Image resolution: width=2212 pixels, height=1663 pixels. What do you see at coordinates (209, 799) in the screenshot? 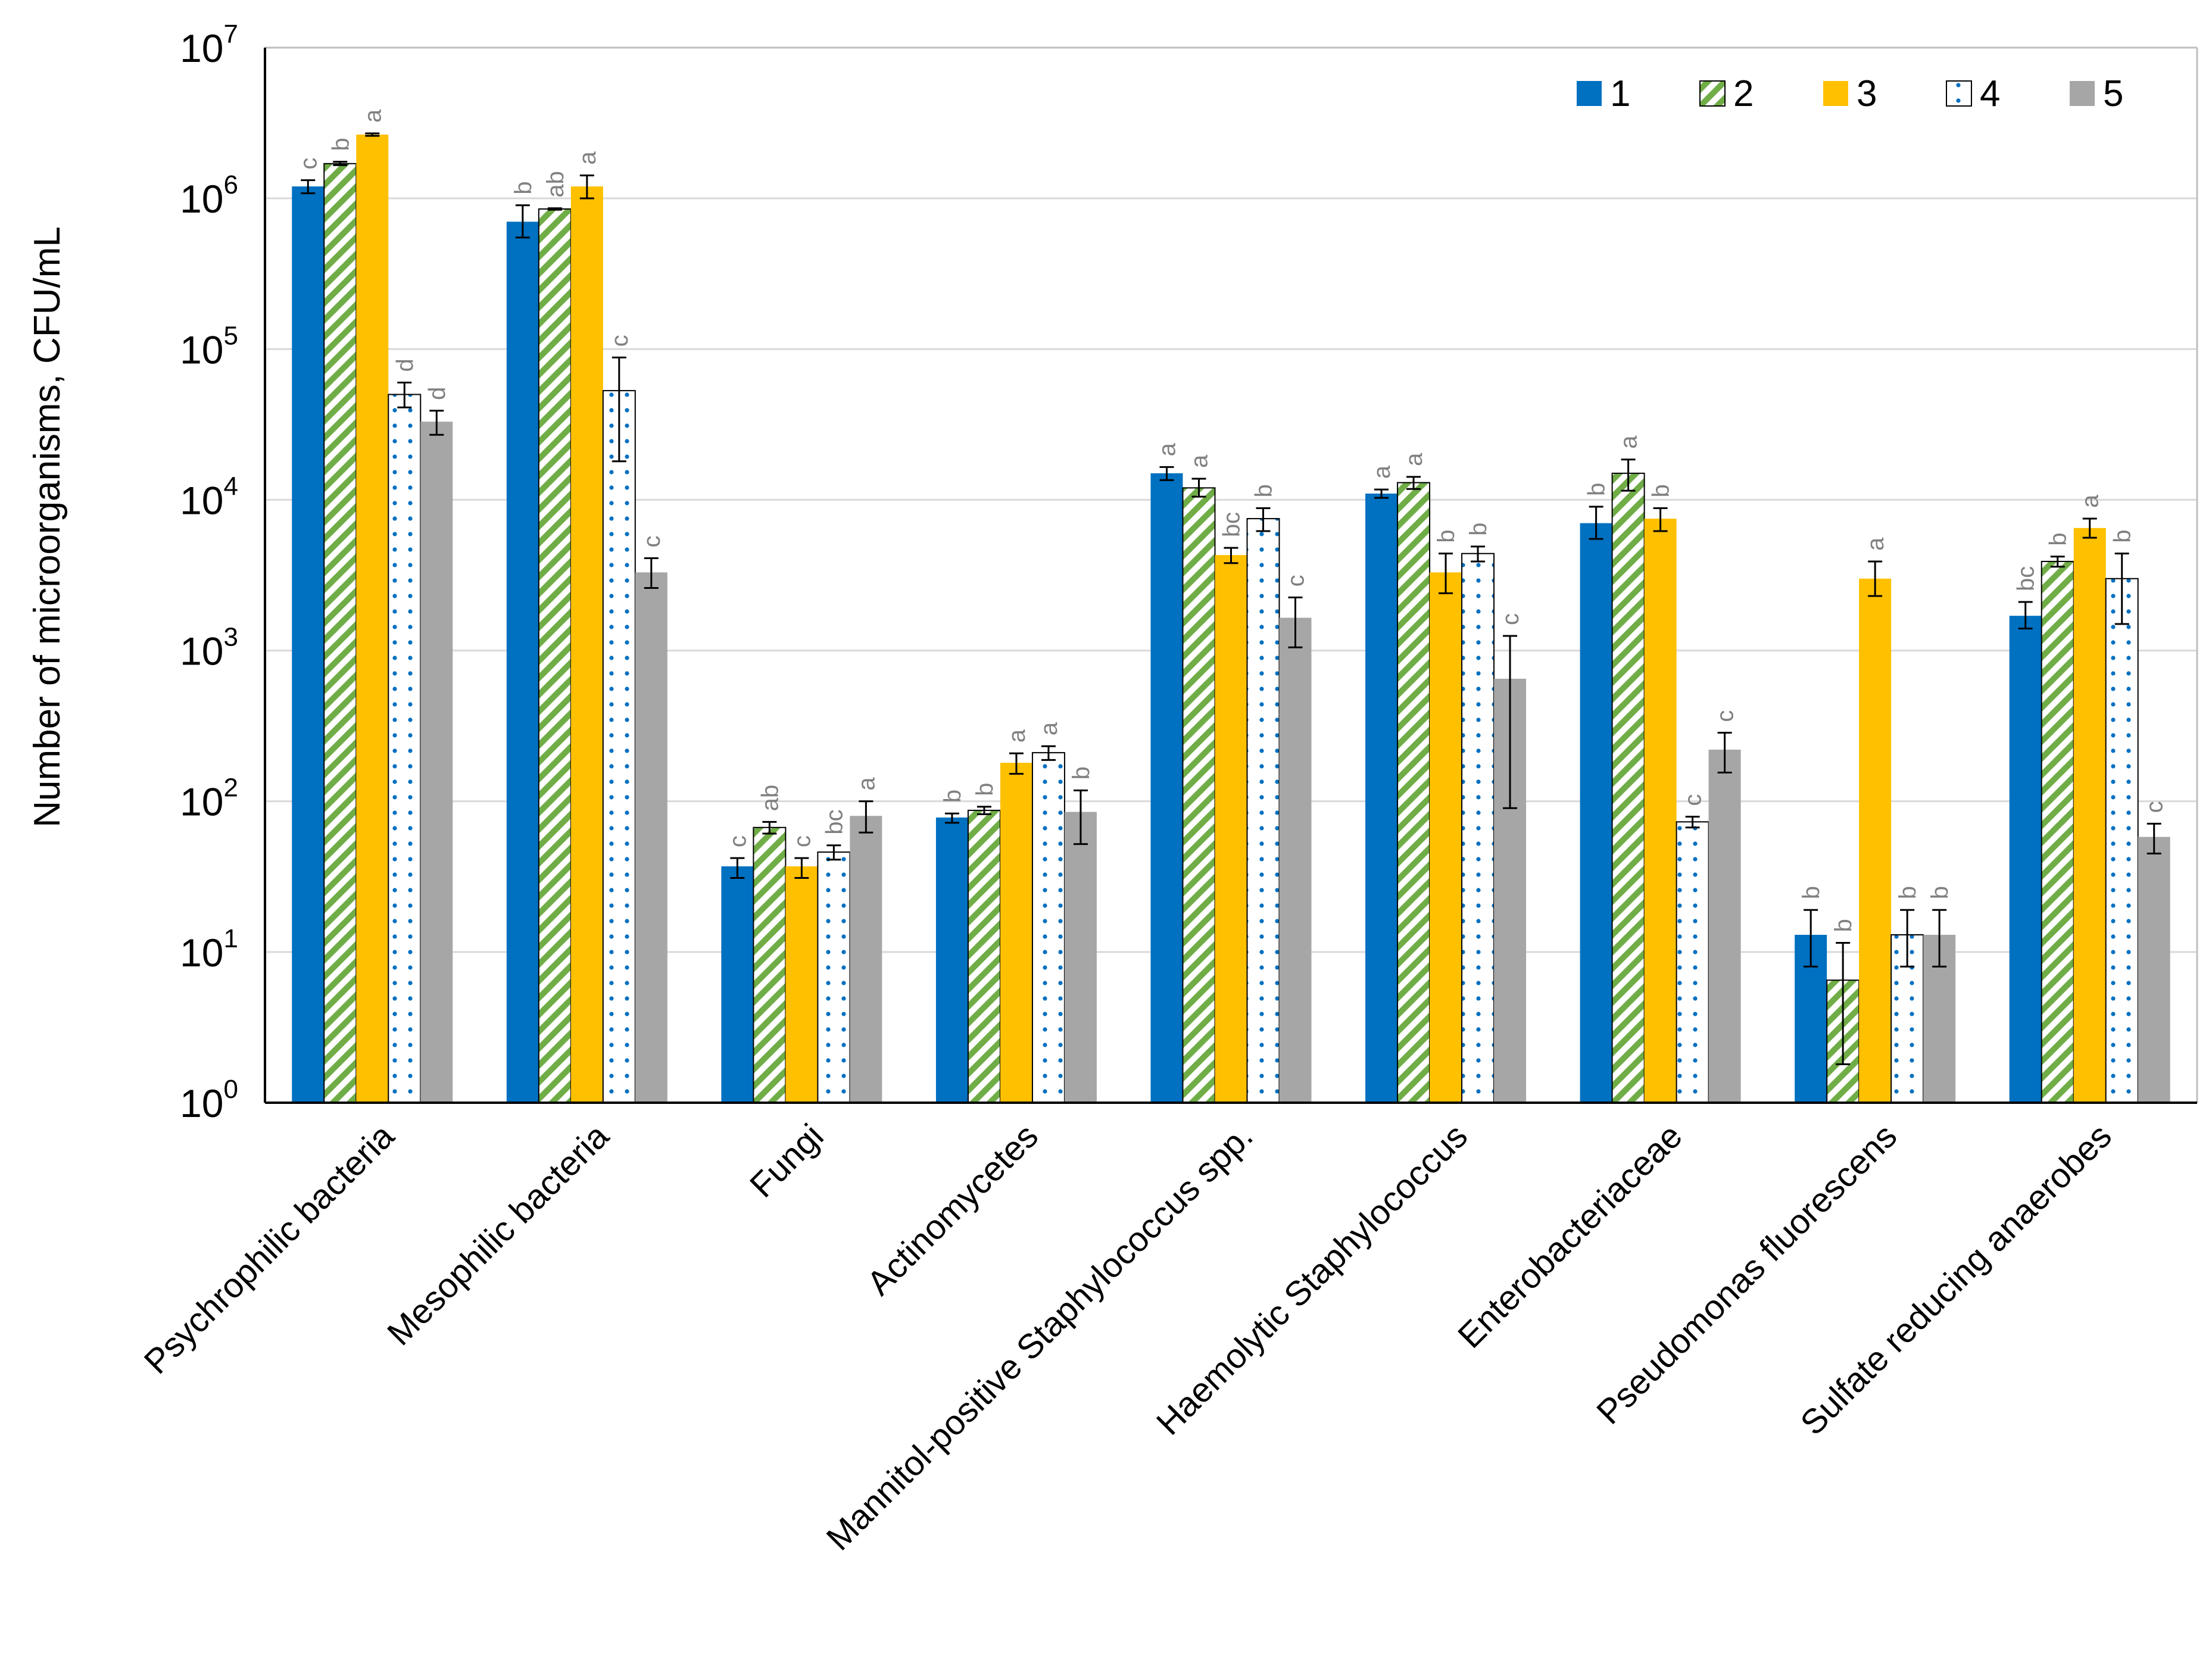
I see `y-tick-label: 10²` at bounding box center [209, 799].